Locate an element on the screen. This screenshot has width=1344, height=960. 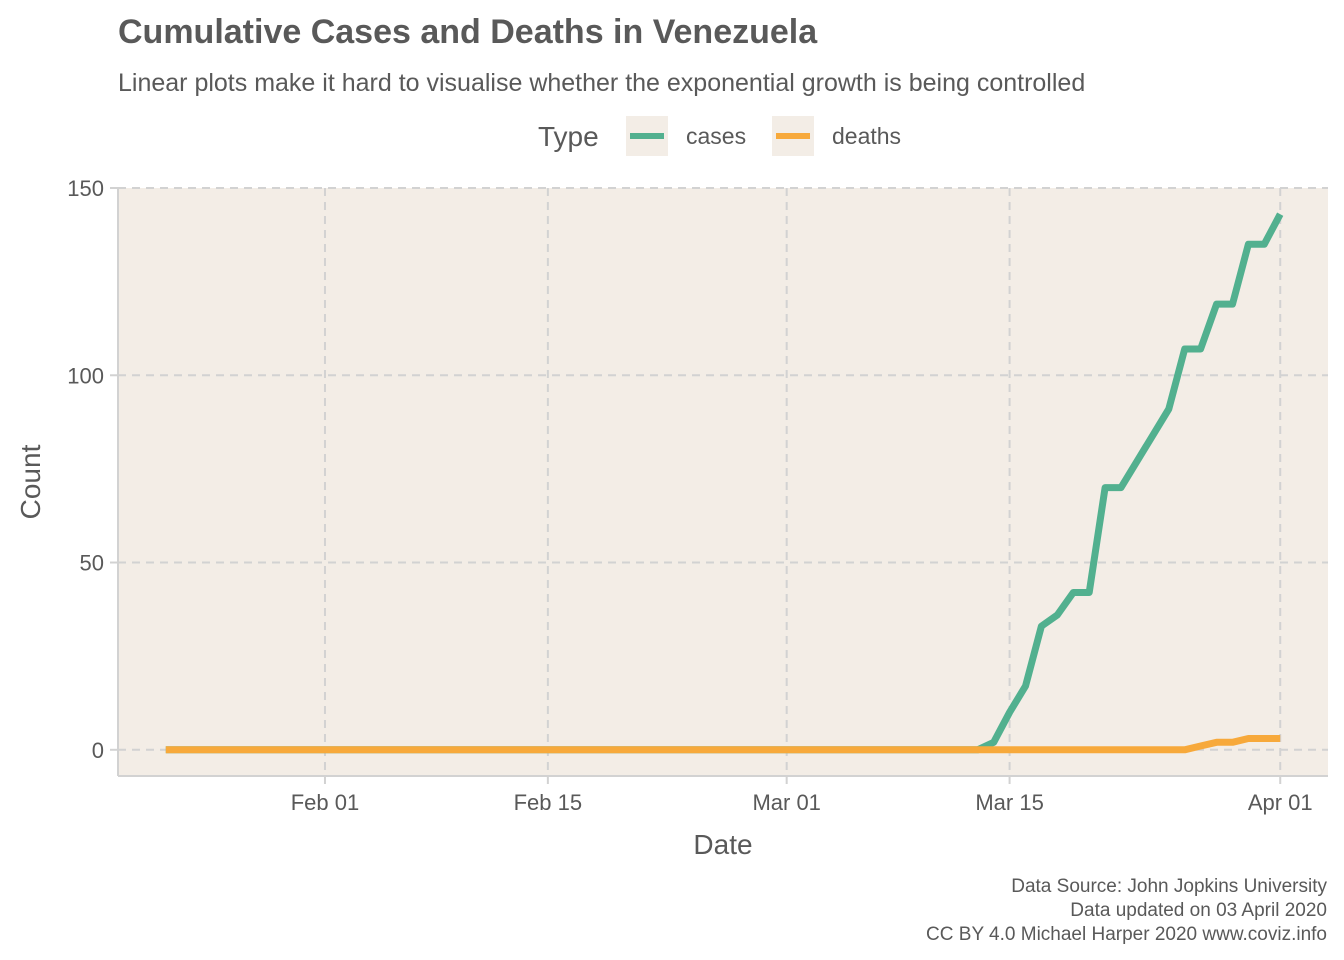
x-tick-label: Mar 15 is located at coordinates (1009, 802).